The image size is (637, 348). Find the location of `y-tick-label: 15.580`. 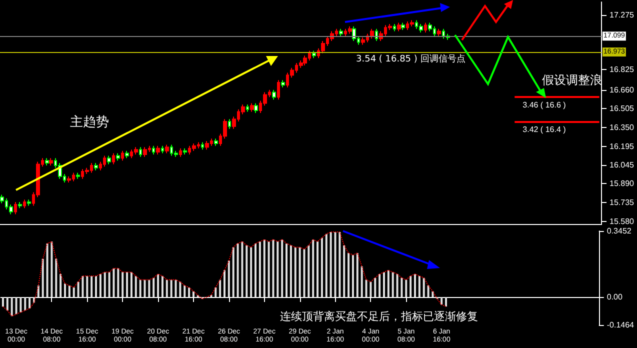

y-tick-label: 15.580 is located at coordinates (622, 221).